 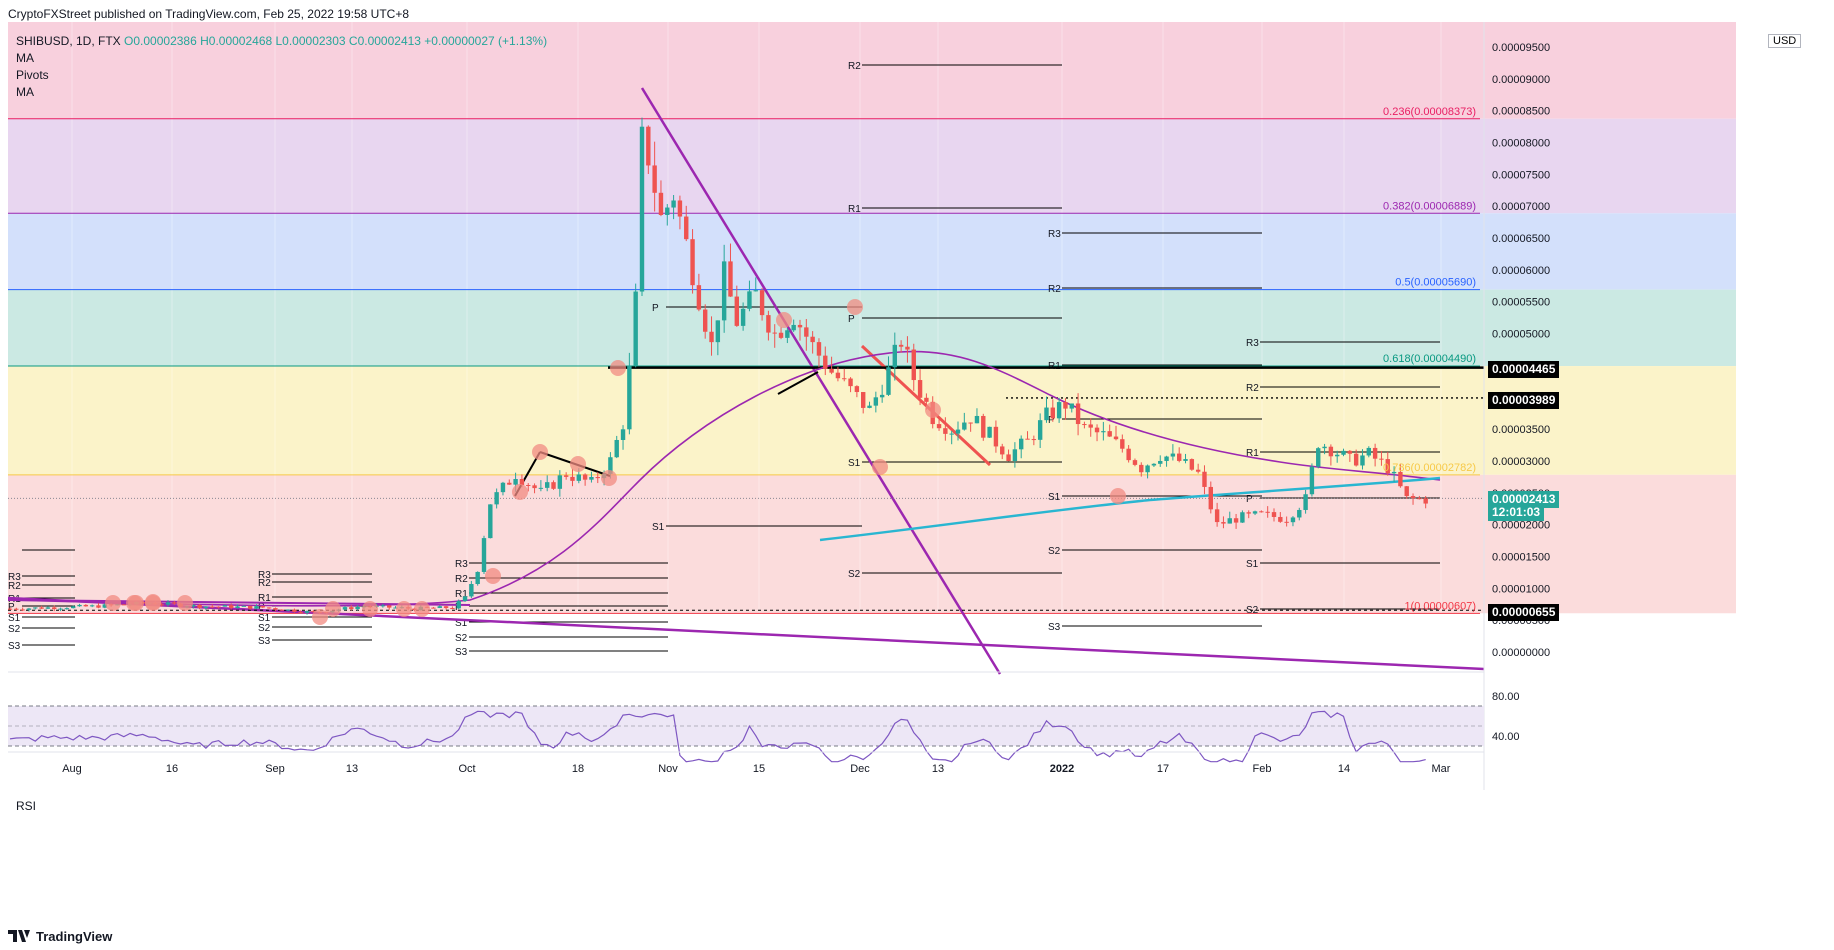 I want to click on legend-indicator-ma2: MA, so click(x=25, y=92).